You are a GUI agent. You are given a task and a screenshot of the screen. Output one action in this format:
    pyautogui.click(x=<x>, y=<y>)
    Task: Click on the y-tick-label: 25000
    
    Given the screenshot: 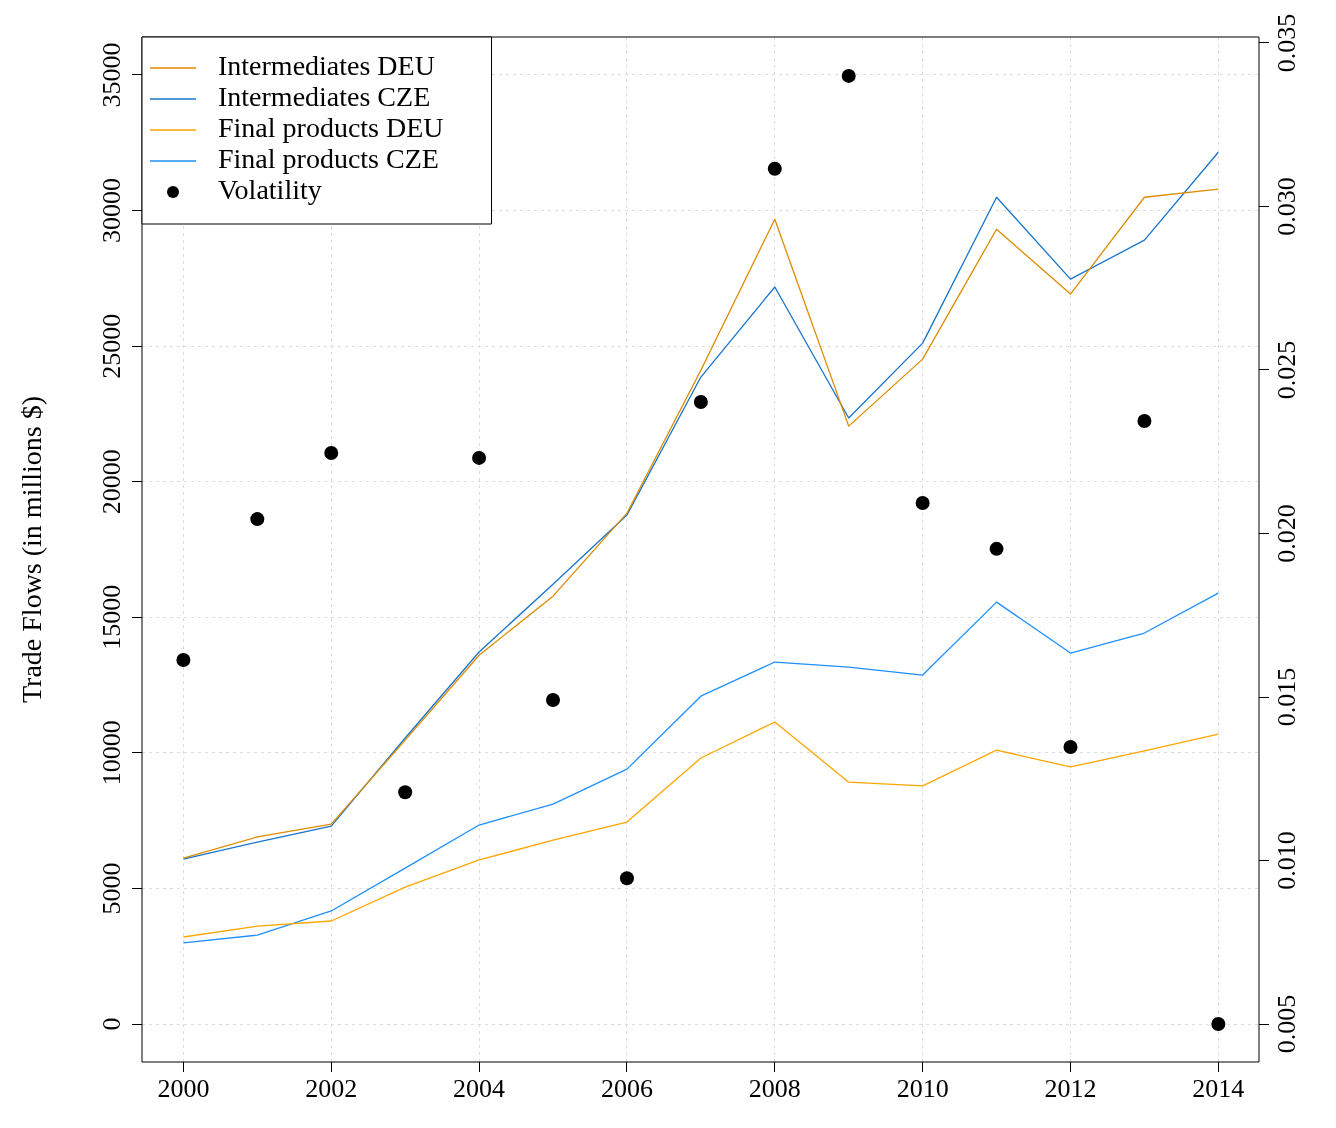 What is the action you would take?
    pyautogui.click(x=111, y=346)
    